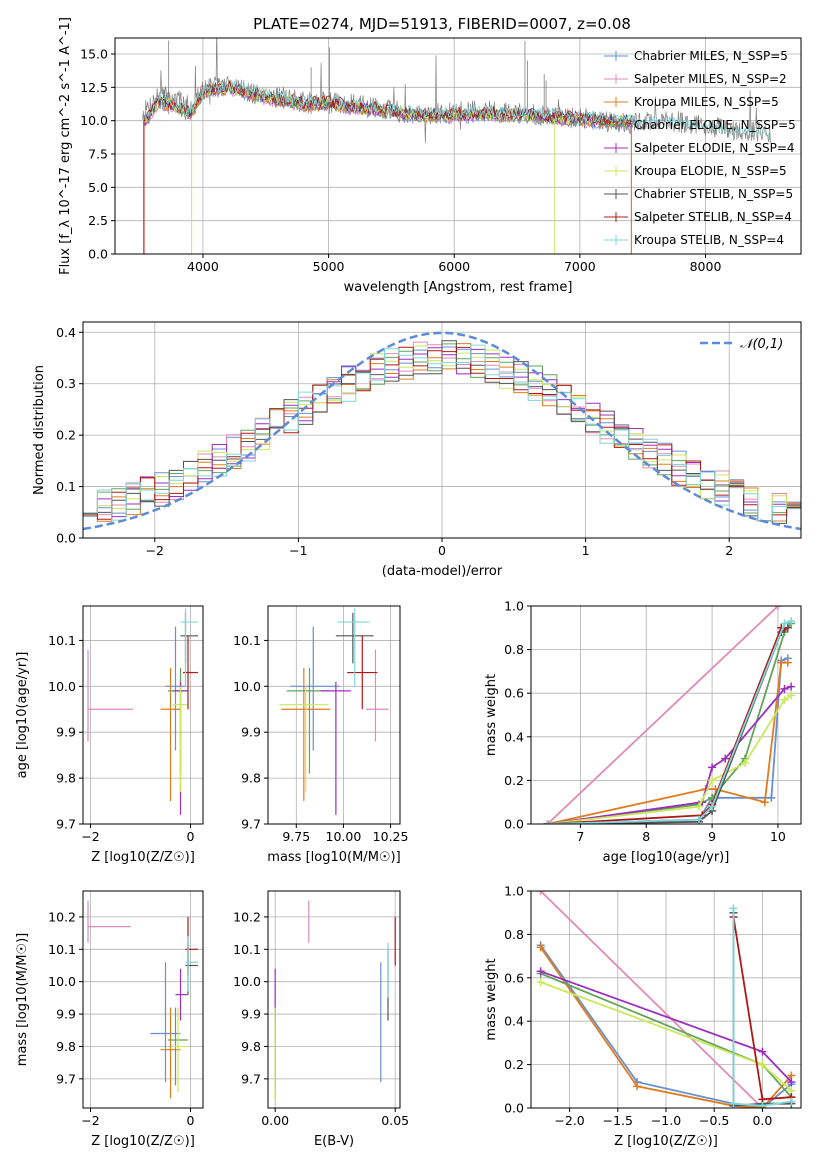 This screenshot has width=819, height=1170. I want to click on x-tick-label: 4000, so click(203, 266).